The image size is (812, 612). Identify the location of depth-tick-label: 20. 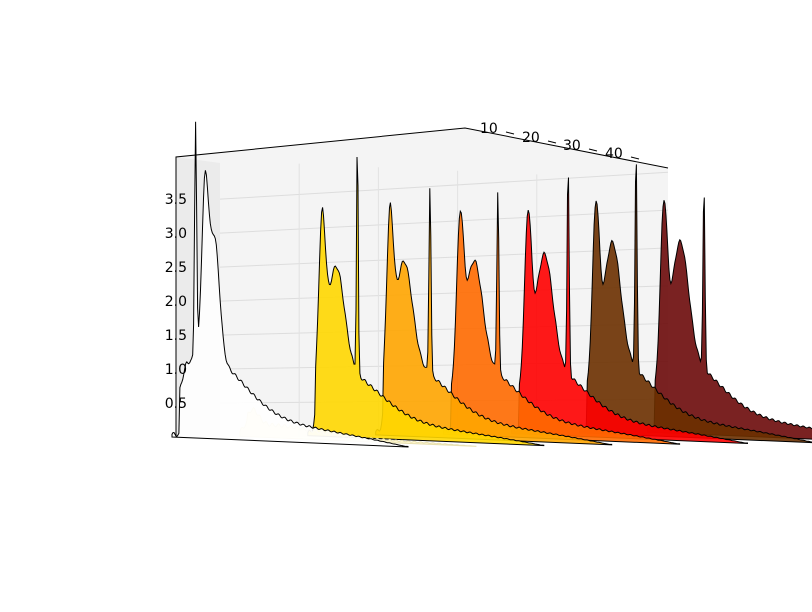
(531, 138).